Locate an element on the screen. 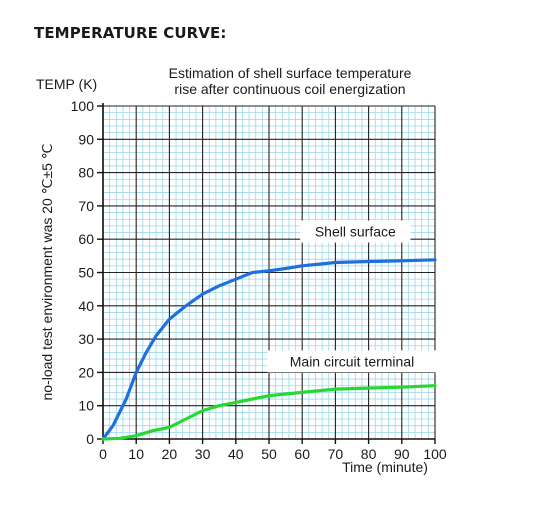 Image resolution: width=554 pixels, height=520 pixels. page-heading: TEMPERATURE CURVE: is located at coordinates (130, 33).